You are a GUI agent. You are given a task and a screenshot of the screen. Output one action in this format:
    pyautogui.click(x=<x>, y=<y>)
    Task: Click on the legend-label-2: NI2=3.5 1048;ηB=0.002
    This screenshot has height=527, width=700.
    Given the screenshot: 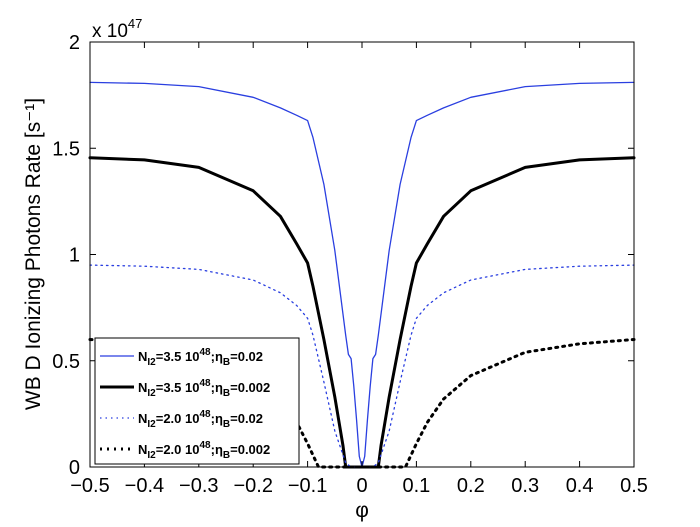 What is the action you would take?
    pyautogui.click(x=204, y=388)
    